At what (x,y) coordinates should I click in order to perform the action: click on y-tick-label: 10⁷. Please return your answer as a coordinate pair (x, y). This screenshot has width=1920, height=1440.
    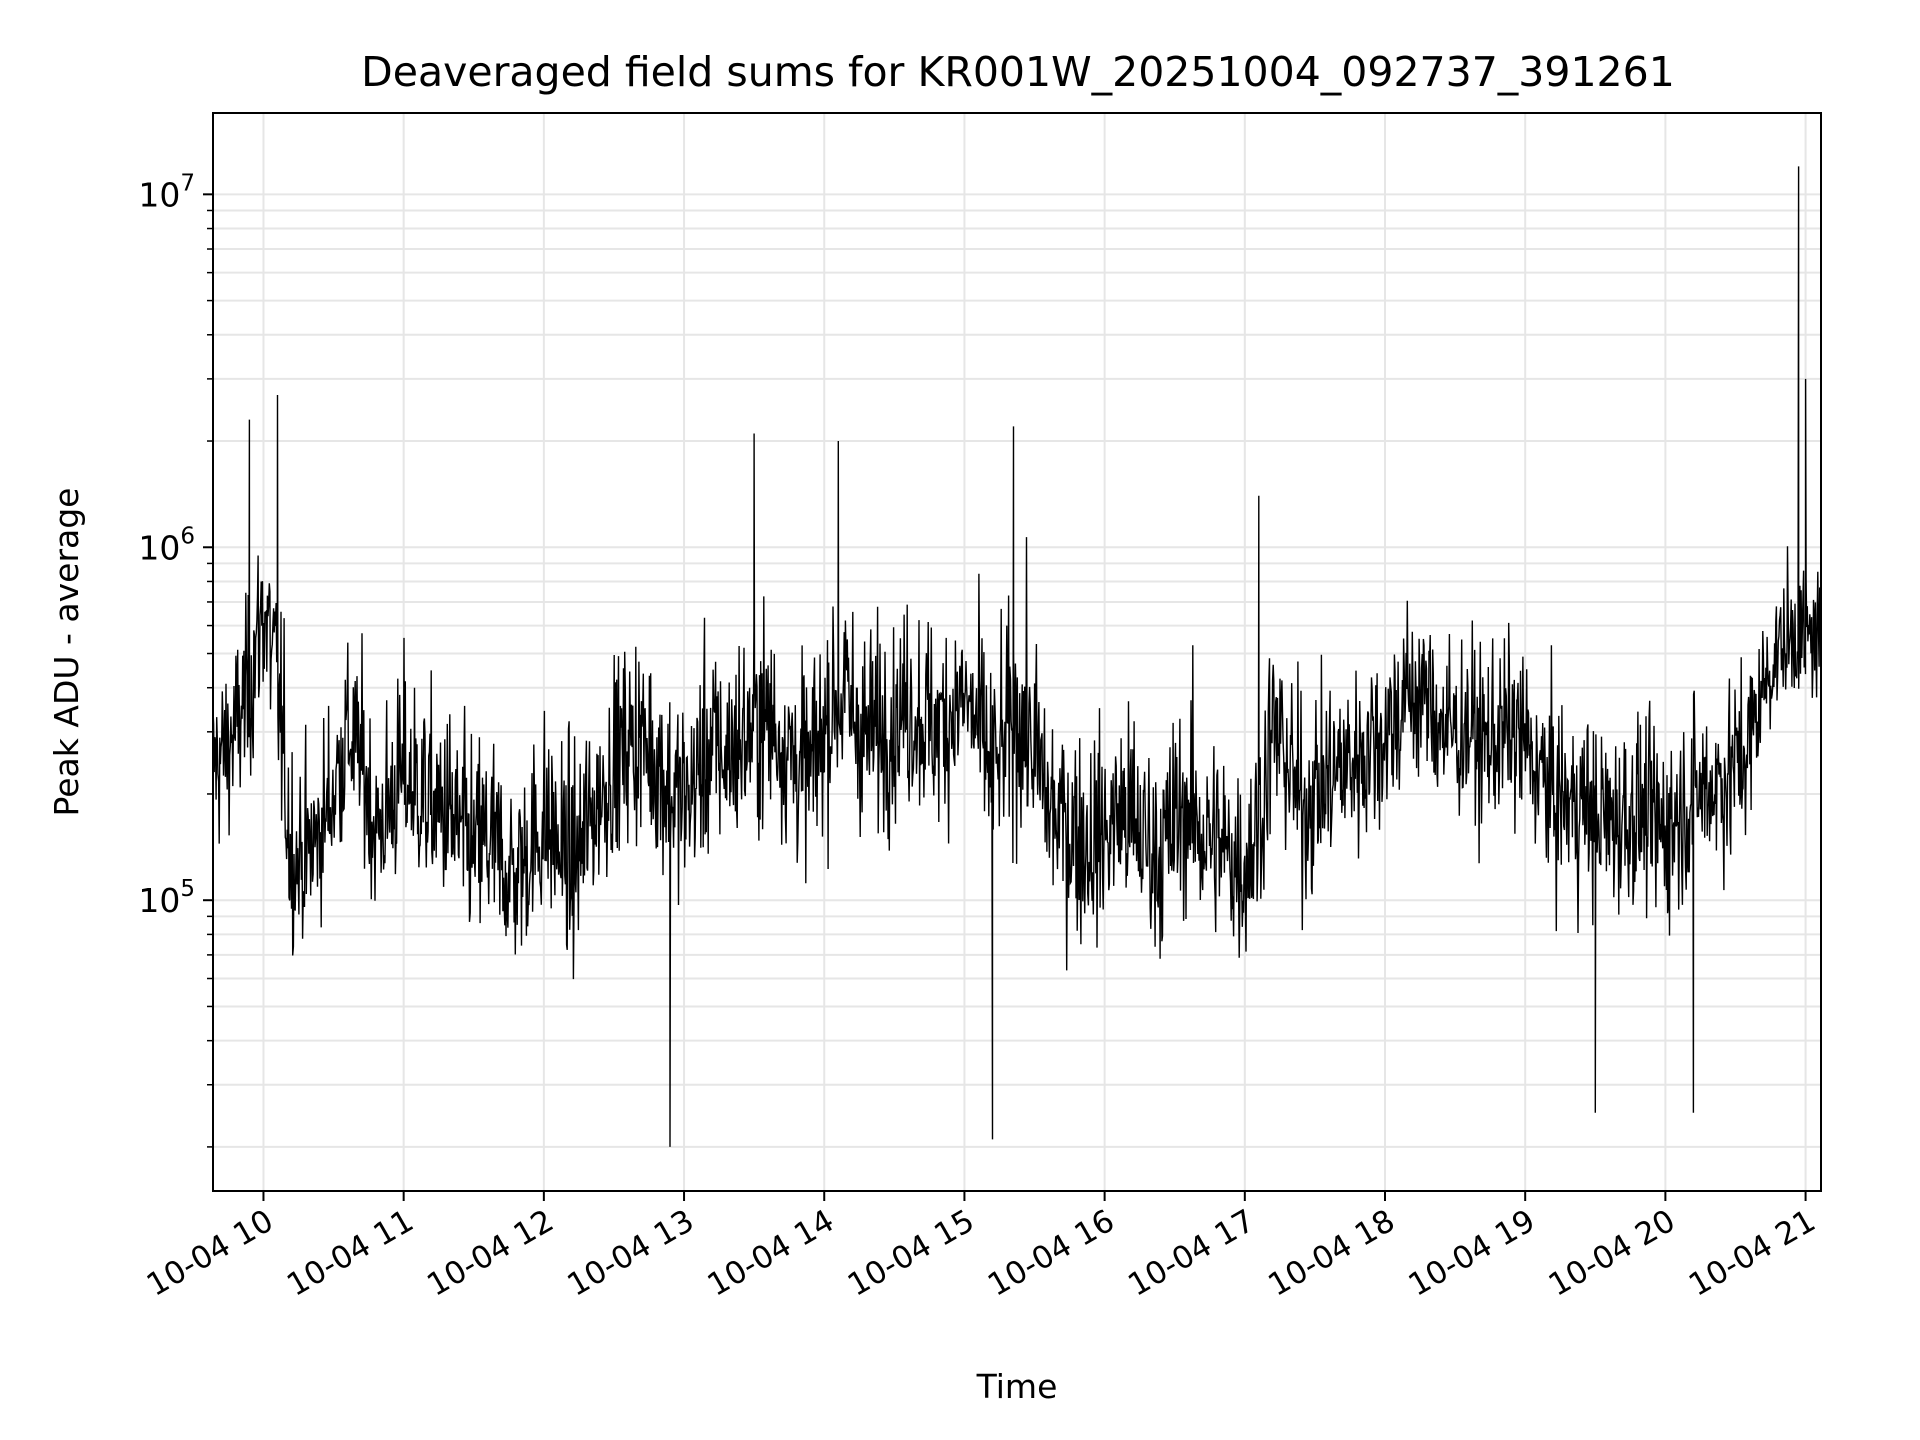
    Looking at the image, I should click on (166, 192).